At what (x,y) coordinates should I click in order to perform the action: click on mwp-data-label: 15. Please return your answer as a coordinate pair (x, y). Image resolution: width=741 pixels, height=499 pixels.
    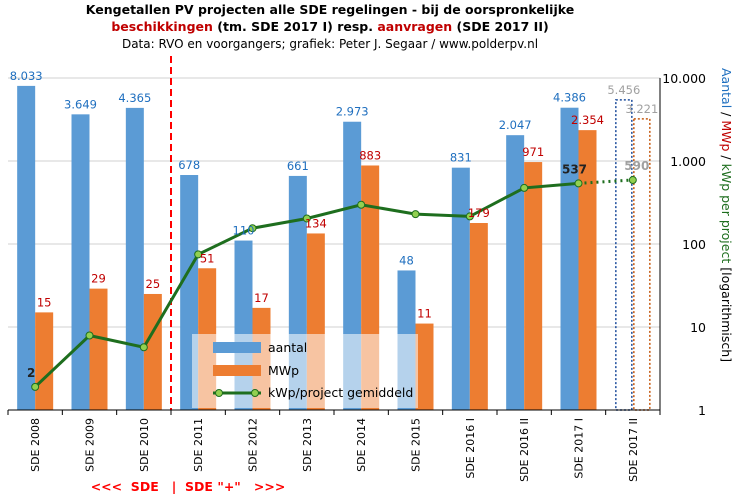
    Looking at the image, I should click on (44, 302).